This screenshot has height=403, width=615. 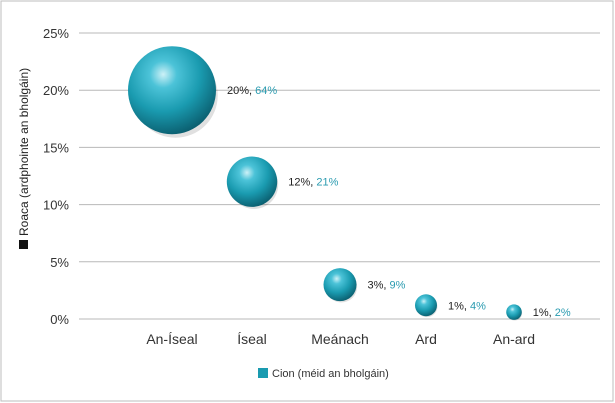 What do you see at coordinates (56, 147) in the screenshot?
I see `y-tick-label: 15%` at bounding box center [56, 147].